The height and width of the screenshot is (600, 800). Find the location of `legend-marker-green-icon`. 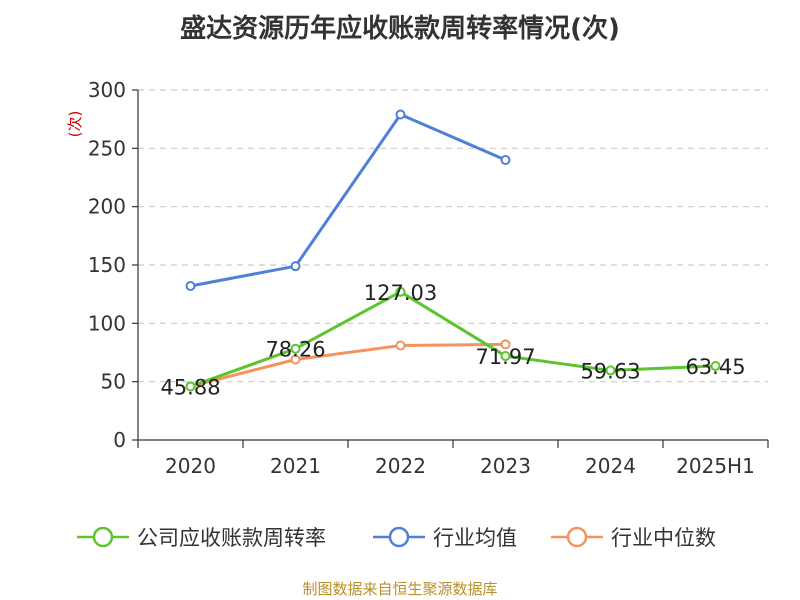

legend-marker-green-icon is located at coordinates (103, 537).